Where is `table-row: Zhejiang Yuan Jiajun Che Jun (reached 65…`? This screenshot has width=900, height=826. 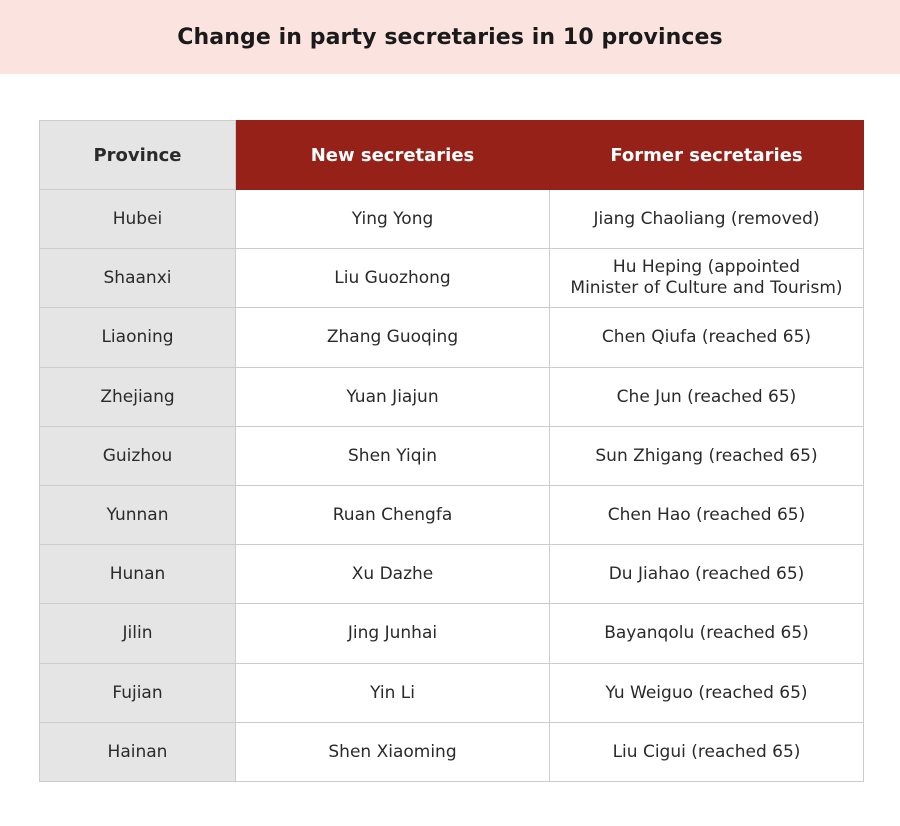 table-row: Zhejiang Yuan Jiajun Che Jun (reached 65… is located at coordinates (451, 396).